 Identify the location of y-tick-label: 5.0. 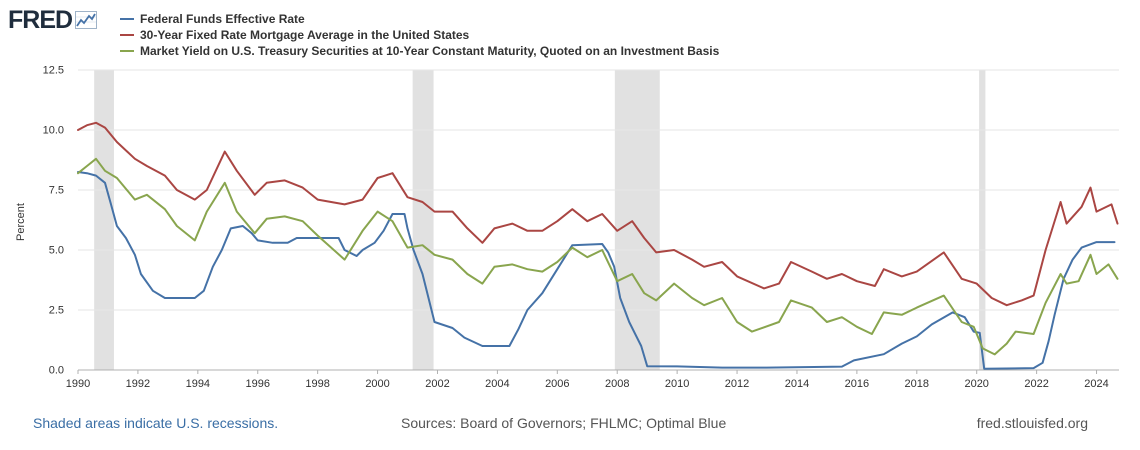
(56, 251).